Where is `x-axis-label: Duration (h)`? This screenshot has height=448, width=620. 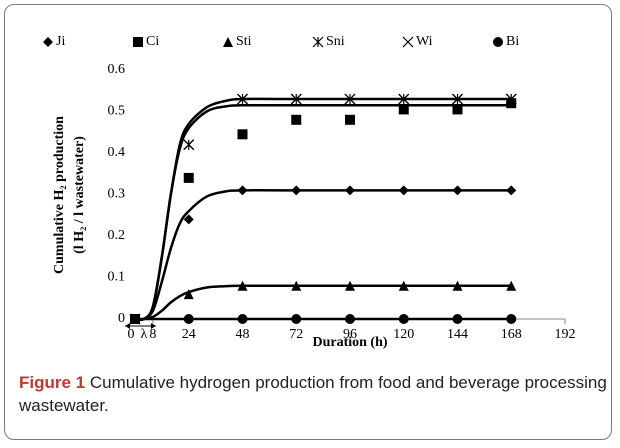 x-axis-label: Duration (h) is located at coordinates (349, 342).